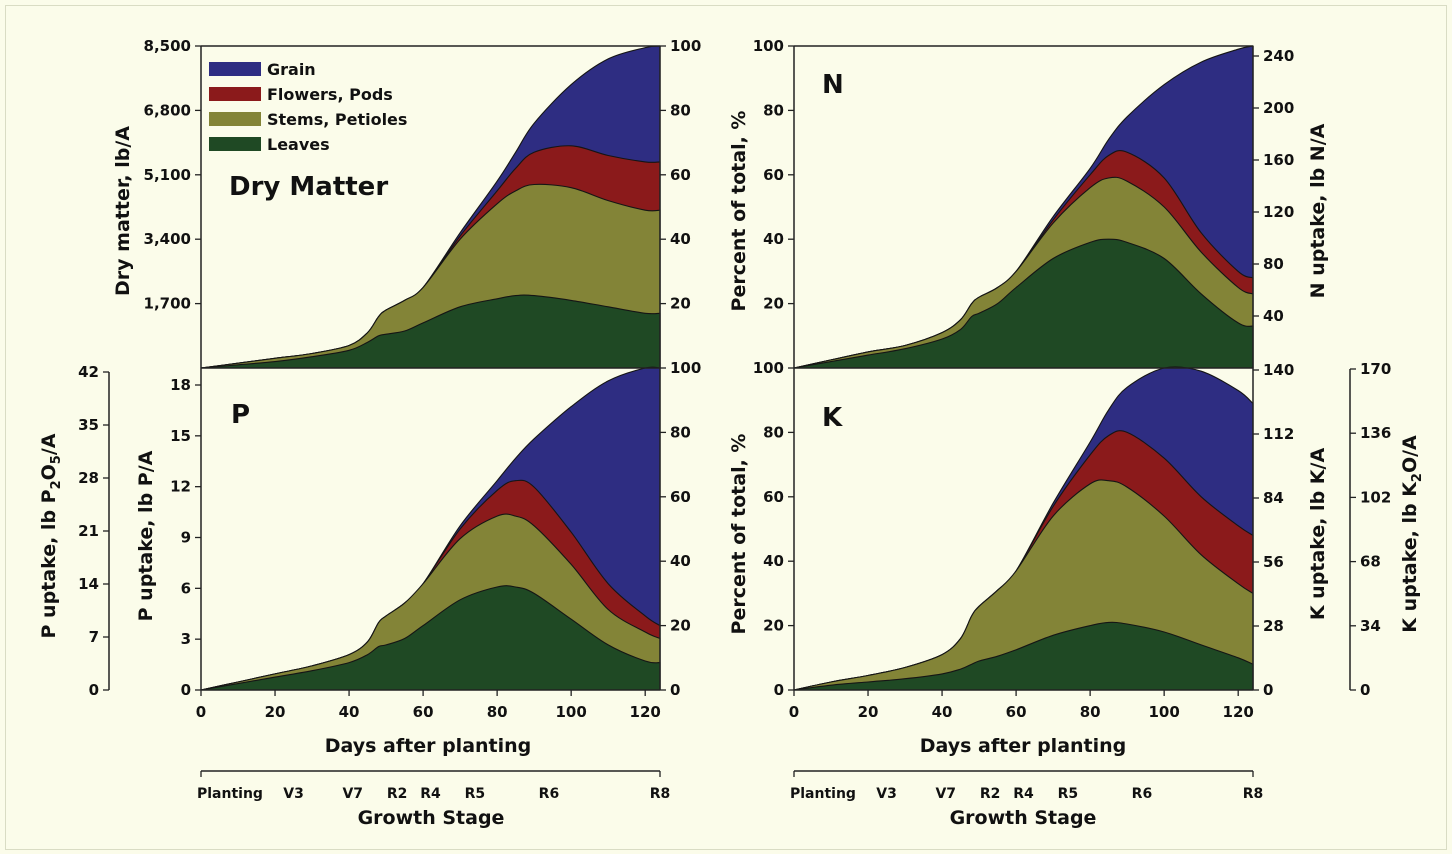 Image resolution: width=1452 pixels, height=854 pixels. I want to click on left-x-tick-label: 100, so click(571, 712).